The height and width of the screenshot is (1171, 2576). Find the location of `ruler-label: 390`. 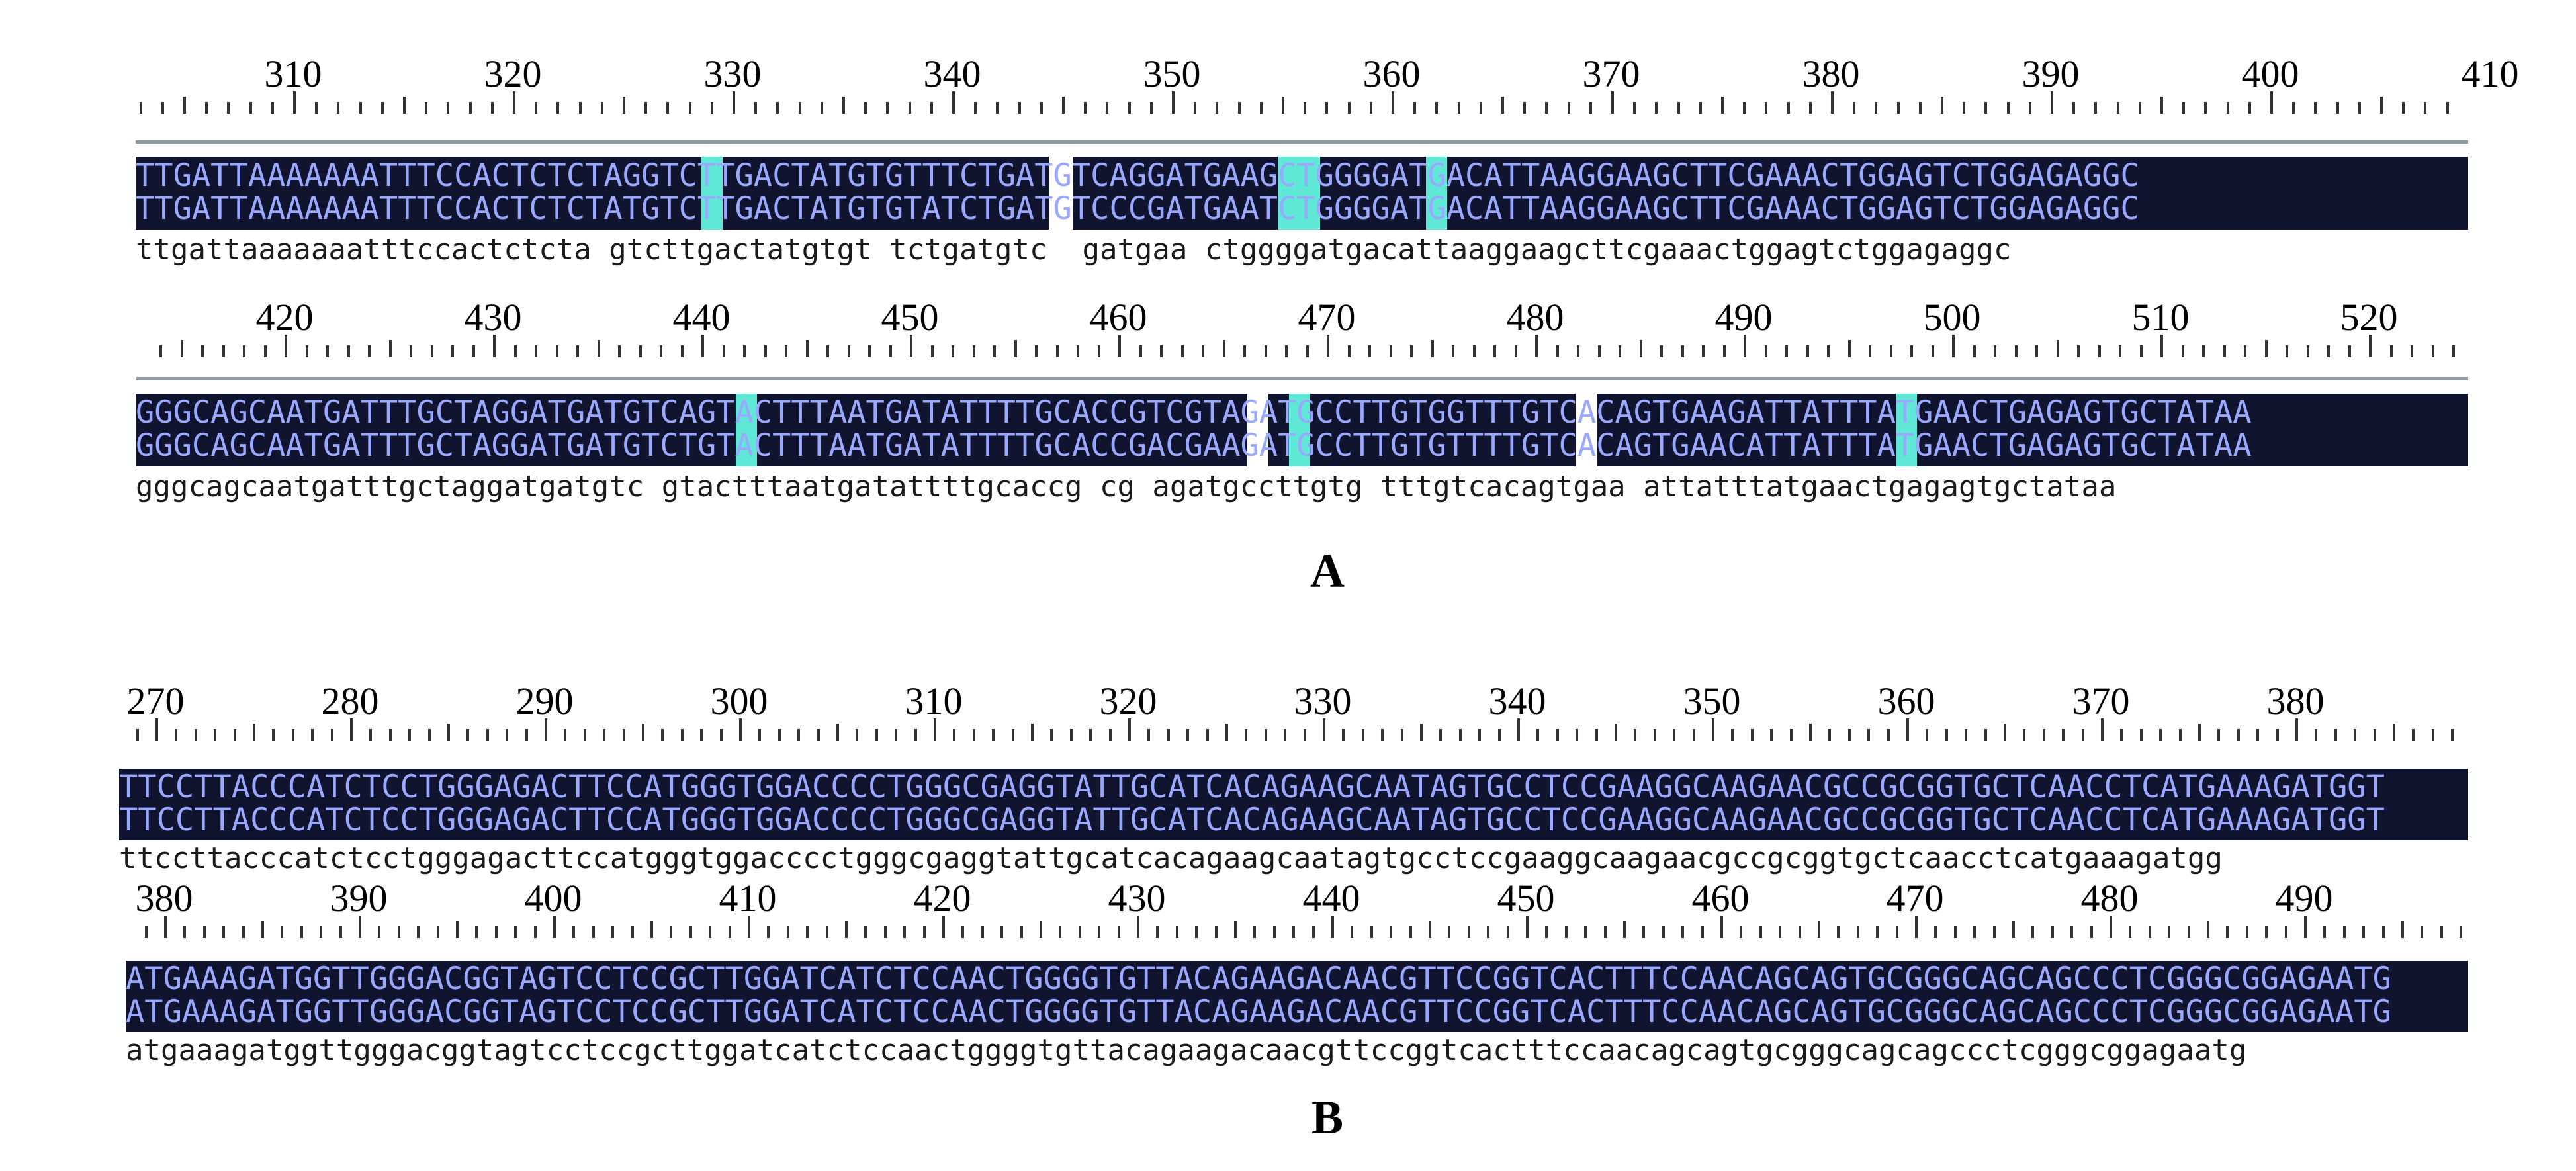

ruler-label: 390 is located at coordinates (359, 899).